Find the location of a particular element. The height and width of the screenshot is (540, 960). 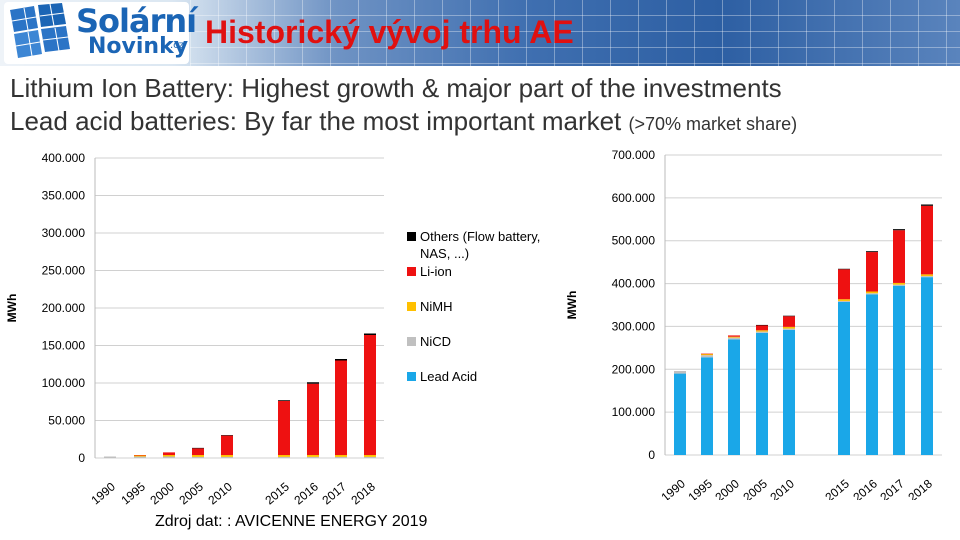

logo-text-solarni: Solární is located at coordinates (136, 21).